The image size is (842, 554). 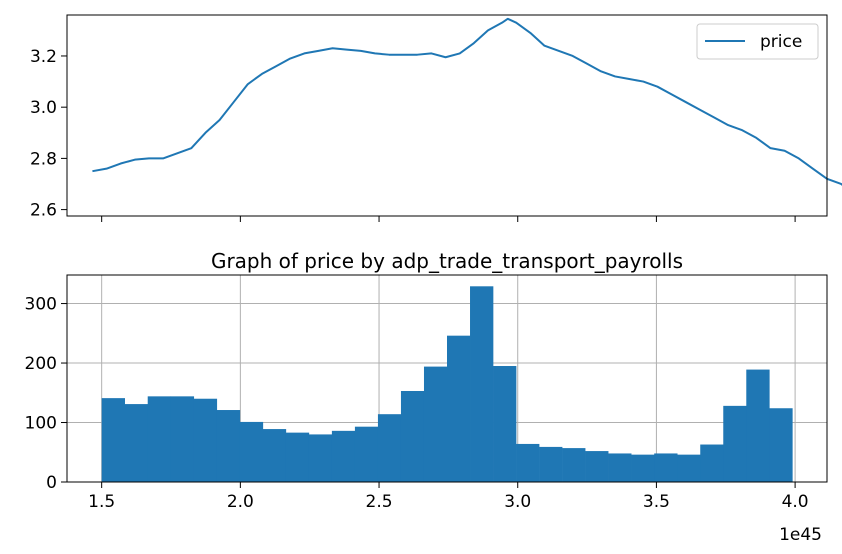 What do you see at coordinates (51, 483) in the screenshot?
I see `histogram-y-tick-label: 0` at bounding box center [51, 483].